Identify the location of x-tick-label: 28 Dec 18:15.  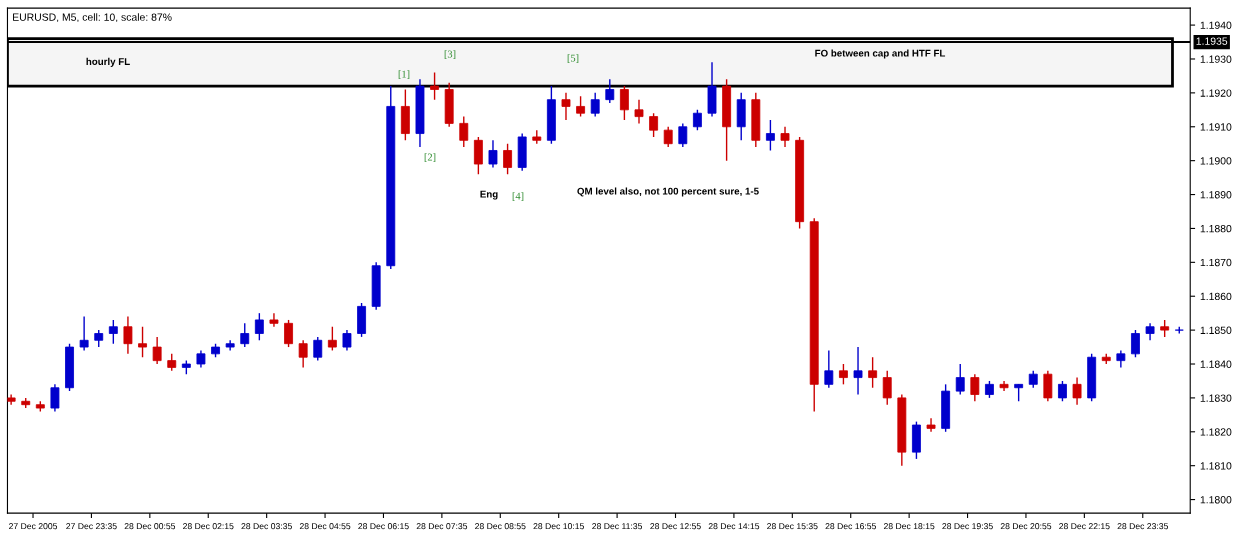
(909, 526).